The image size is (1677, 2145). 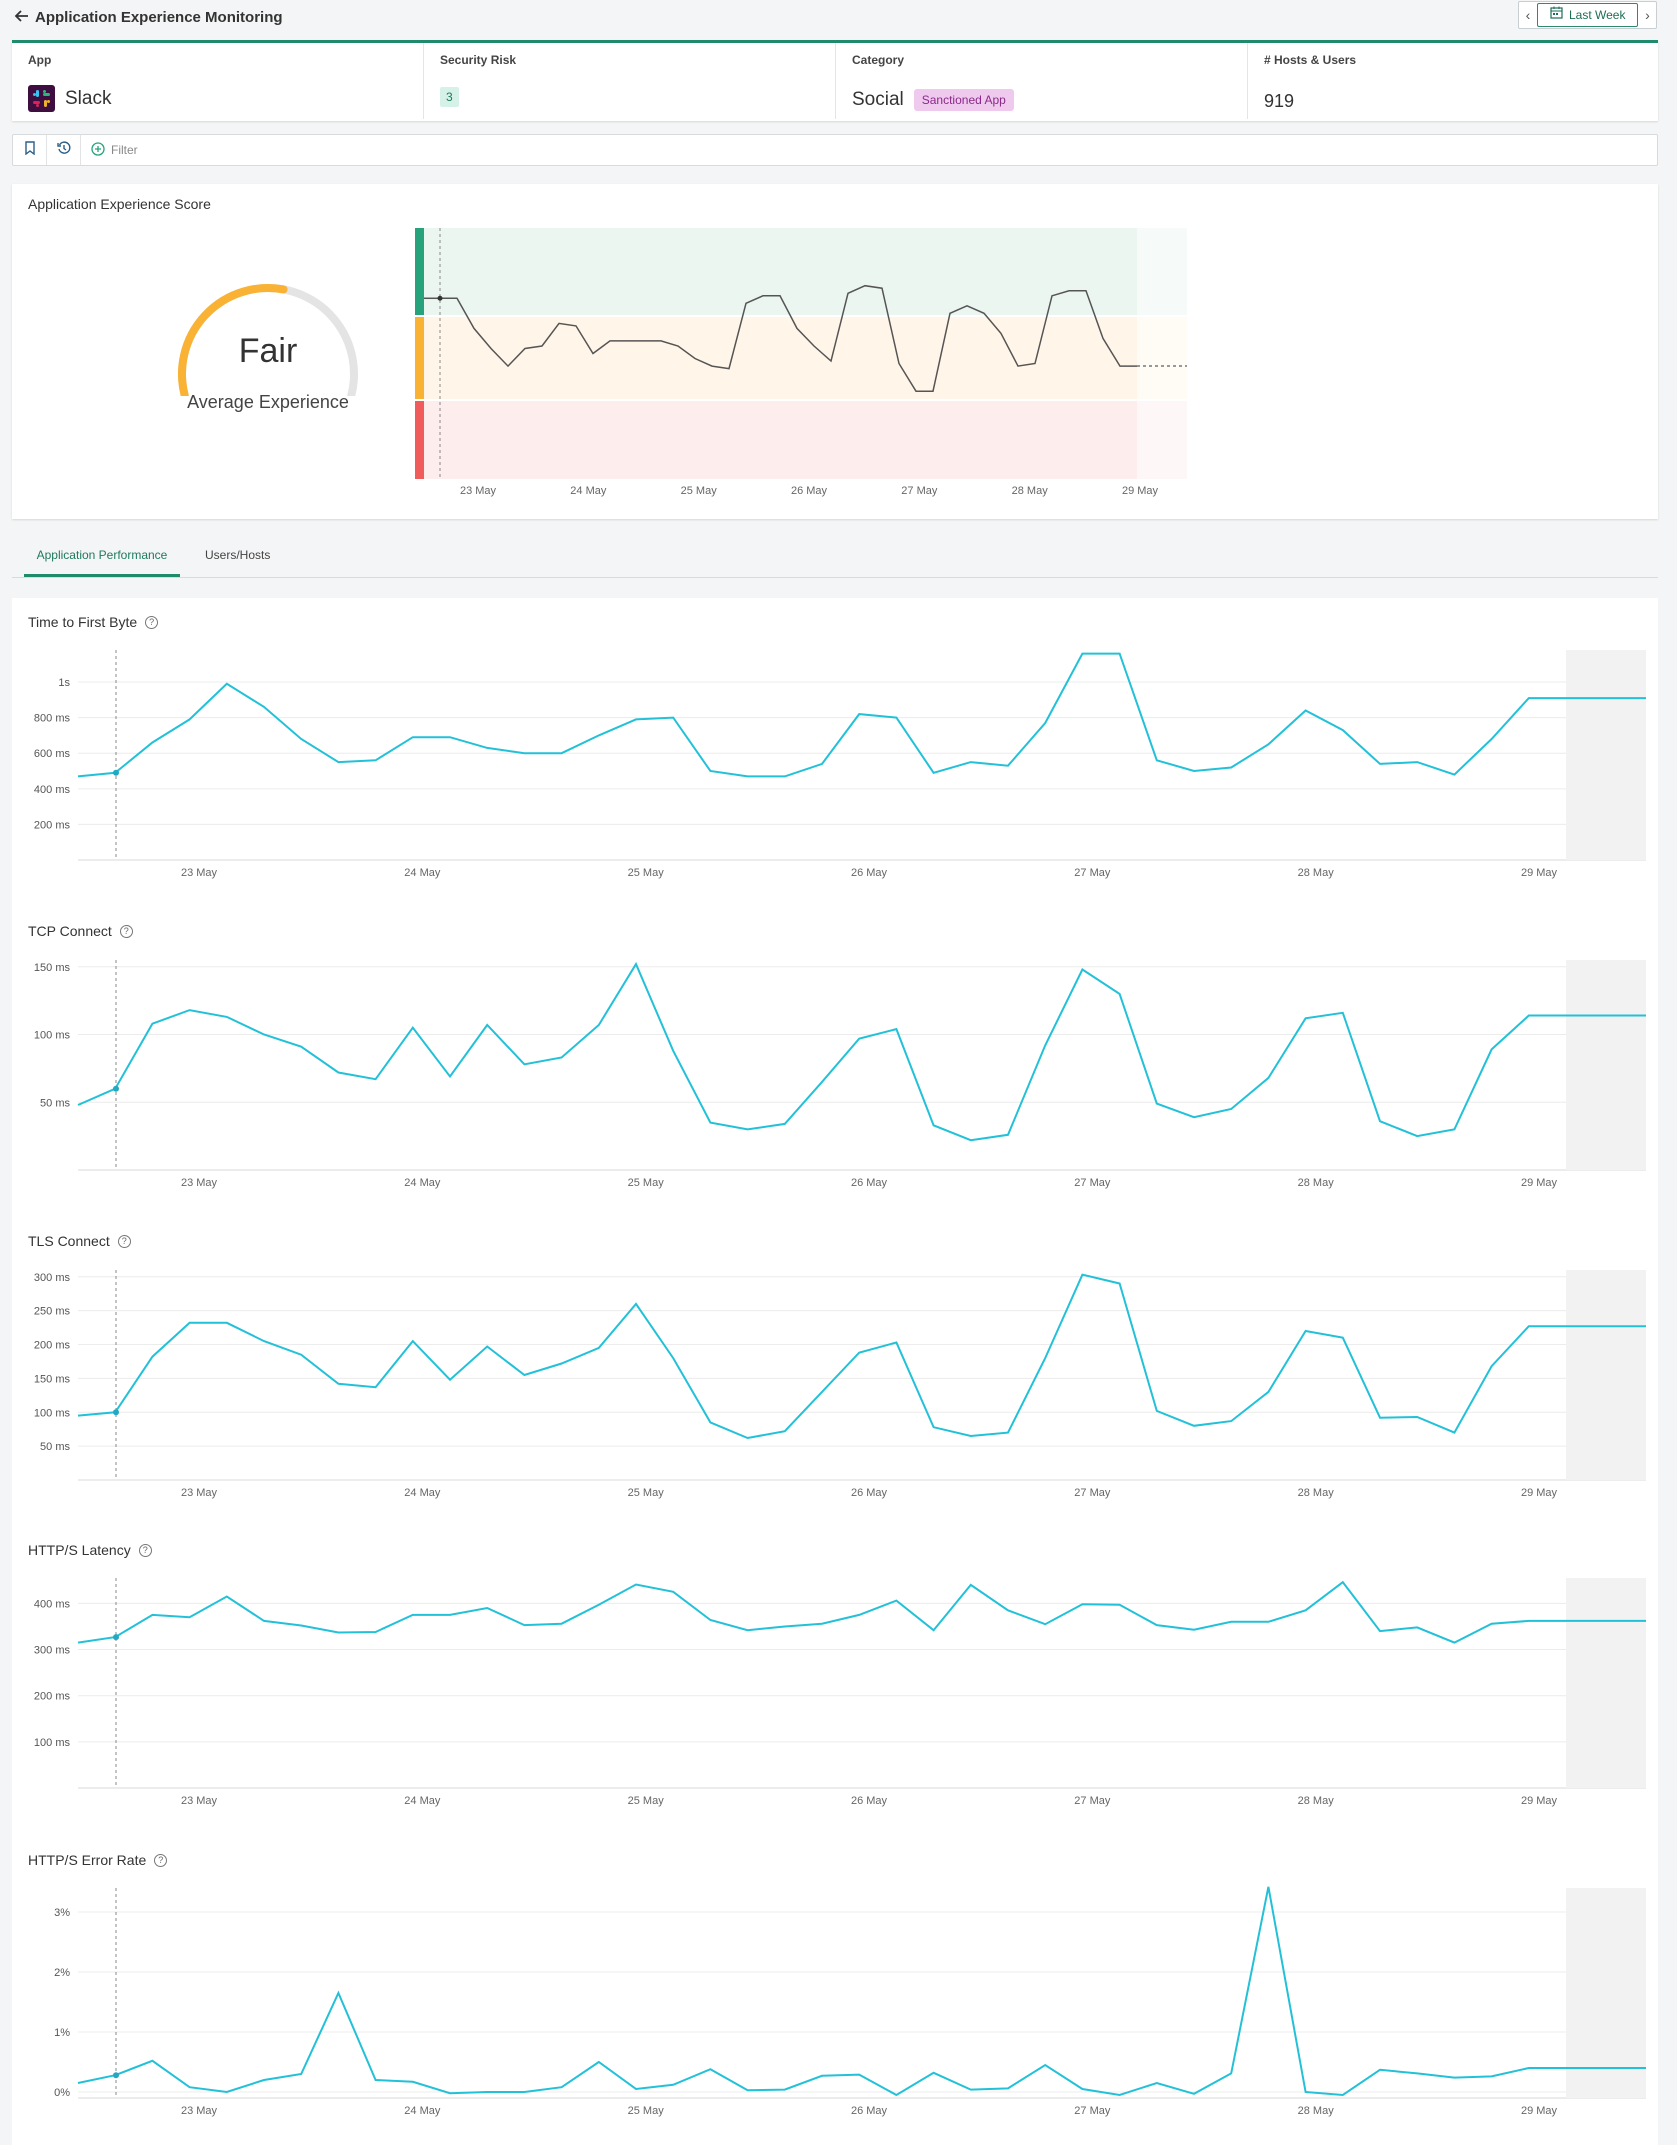 I want to click on app-name: Slack, so click(x=88, y=98).